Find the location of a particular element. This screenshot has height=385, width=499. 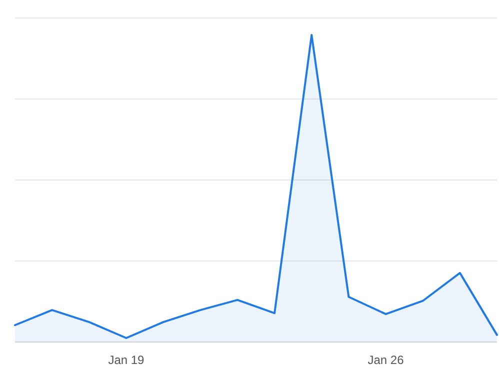

x-tick-label: Jan 26 is located at coordinates (386, 360).